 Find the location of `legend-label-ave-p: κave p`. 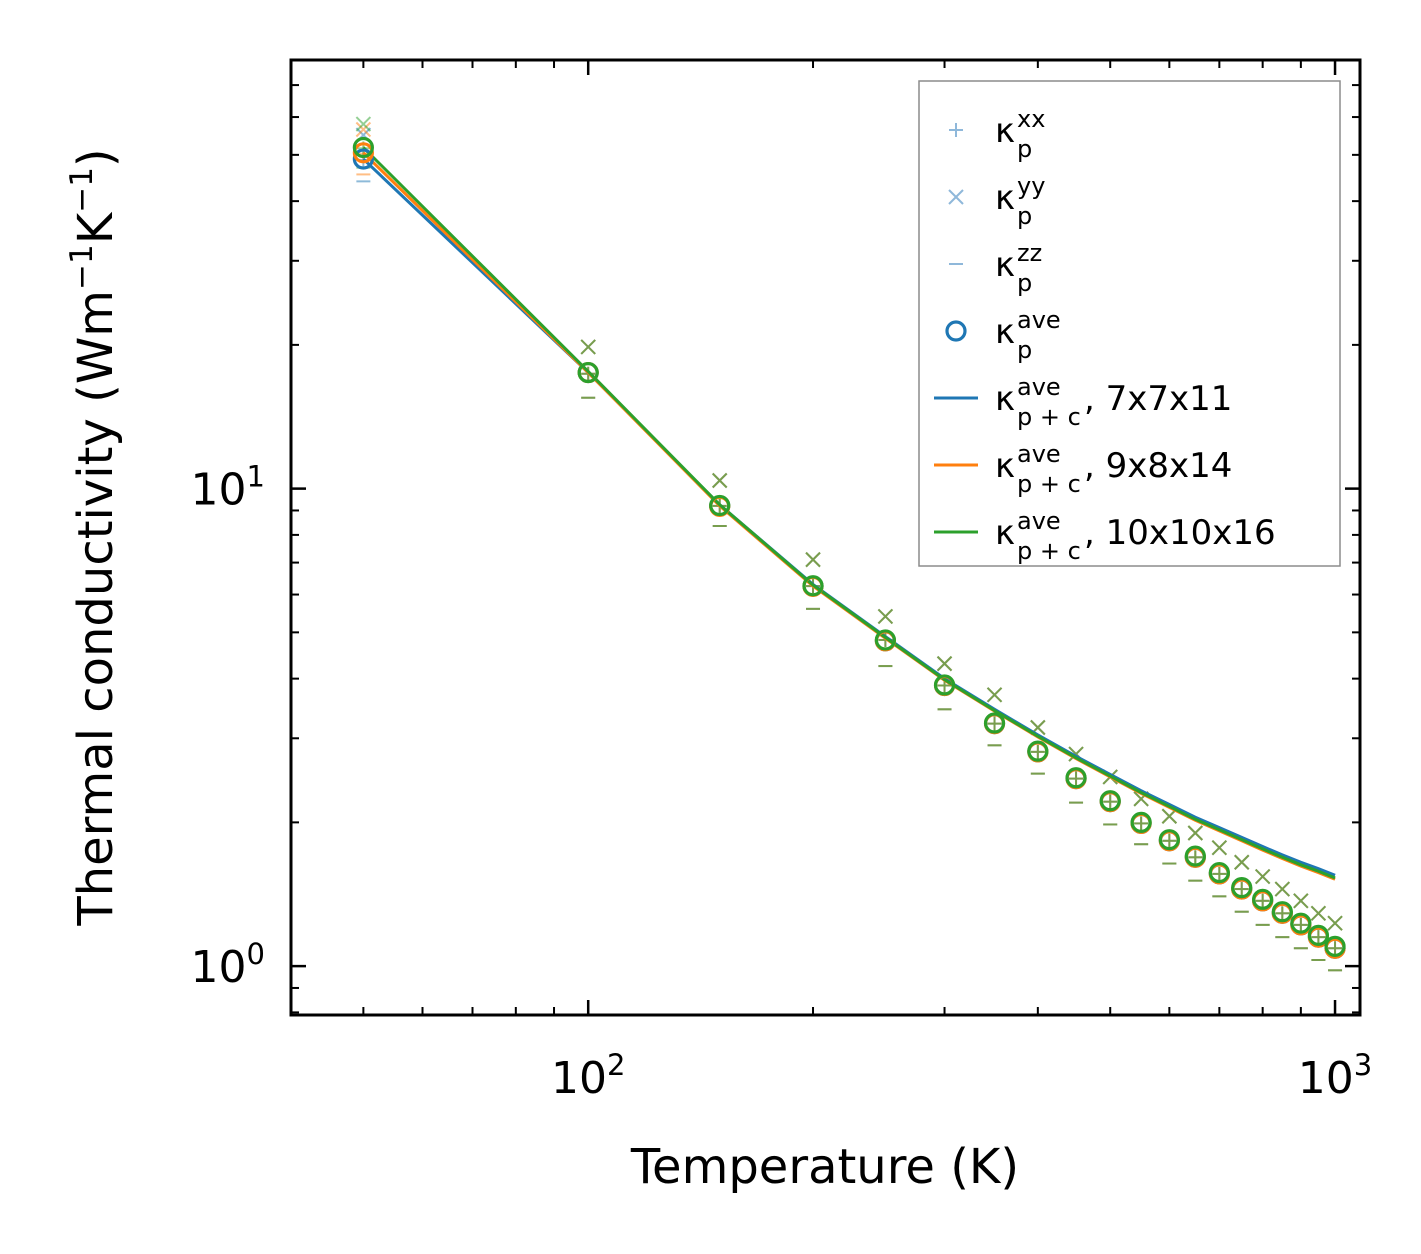

legend-label-ave-p: κave p is located at coordinates (1028, 335).